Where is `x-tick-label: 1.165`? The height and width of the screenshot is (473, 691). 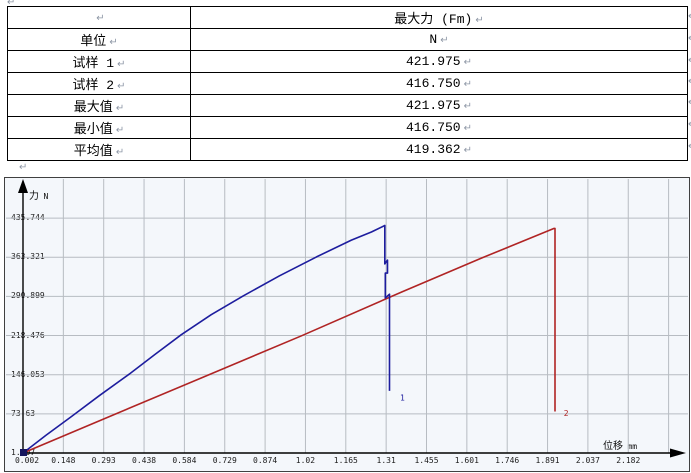 x-tick-label: 1.165 is located at coordinates (345, 460).